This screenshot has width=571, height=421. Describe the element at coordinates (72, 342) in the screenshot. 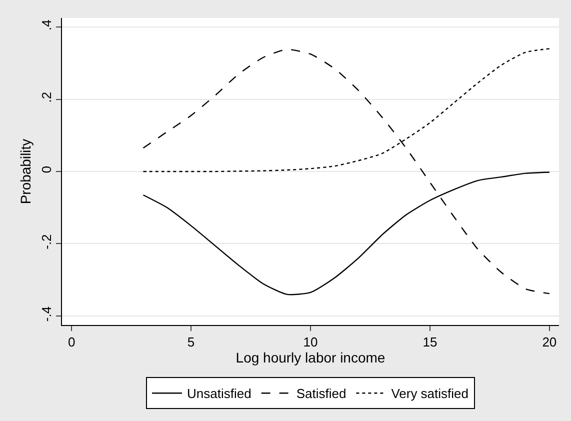

I see `x-tick-label: 0` at that location.